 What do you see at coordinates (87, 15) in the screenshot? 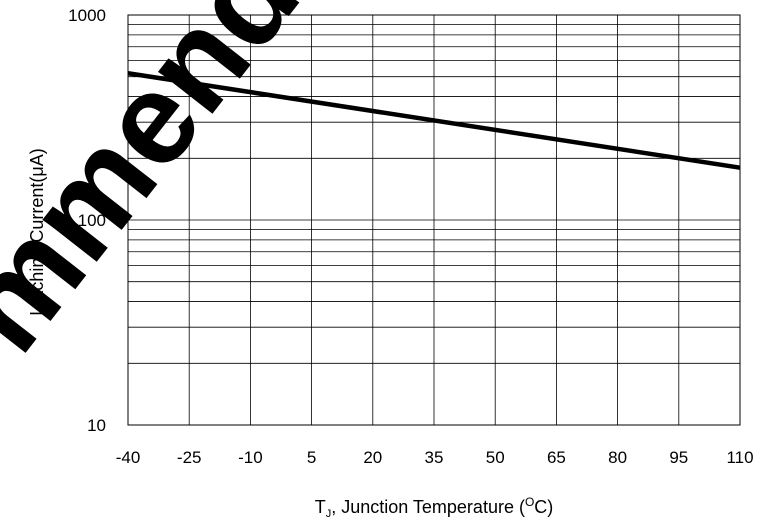
I see `y-tick-label: 1000` at bounding box center [87, 15].